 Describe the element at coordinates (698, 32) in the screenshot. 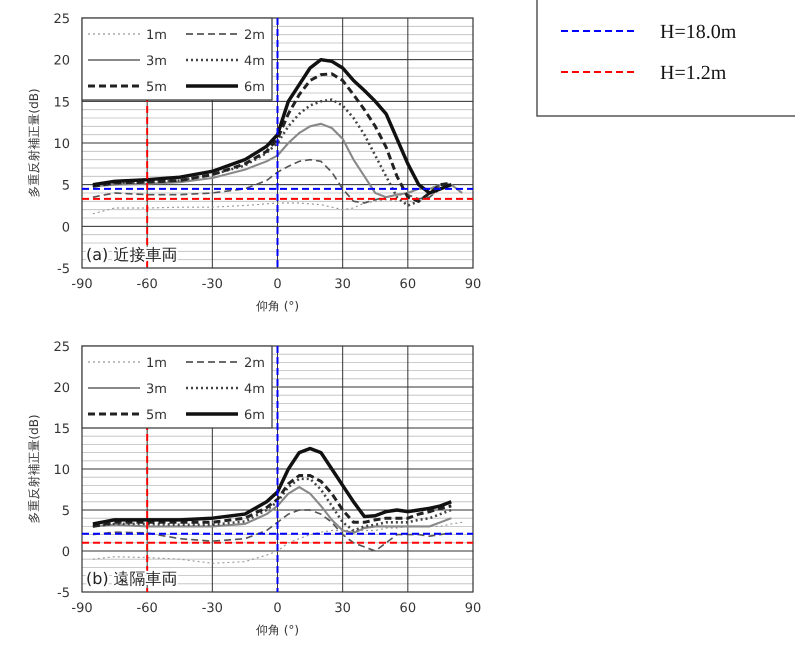

I see `text: H=18.0m` at that location.